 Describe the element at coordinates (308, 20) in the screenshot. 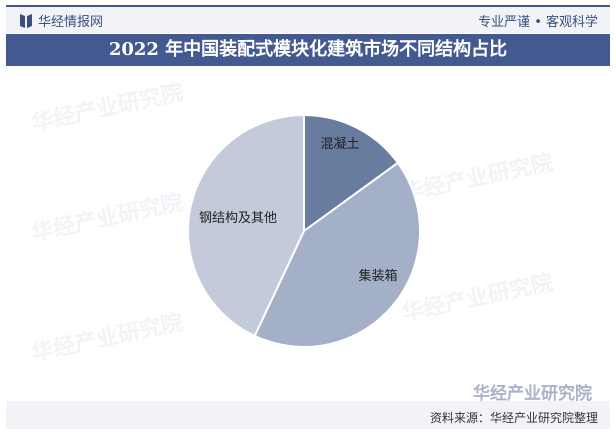

I see `header-bar: 华经情报网 专业严谨 • 客观科学` at that location.